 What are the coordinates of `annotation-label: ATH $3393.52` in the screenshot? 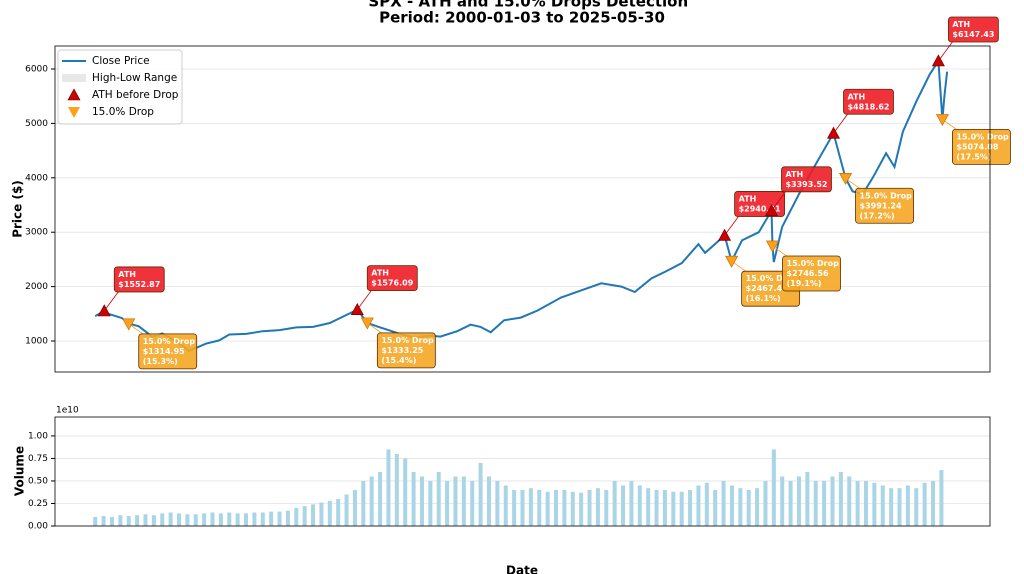 It's located at (806, 178).